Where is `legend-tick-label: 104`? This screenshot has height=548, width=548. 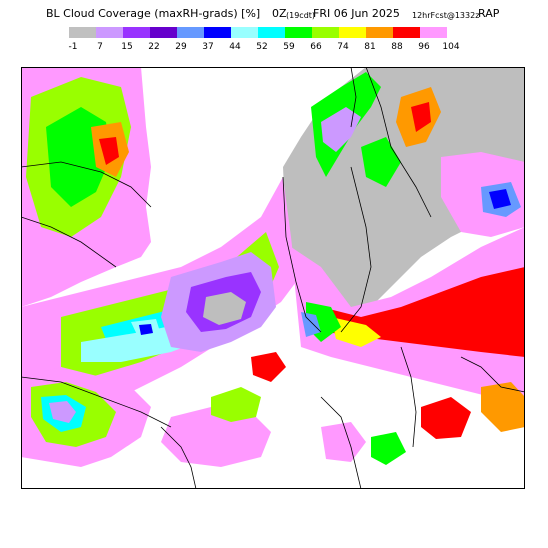 legend-tick-label: 104 is located at coordinates (451, 47).